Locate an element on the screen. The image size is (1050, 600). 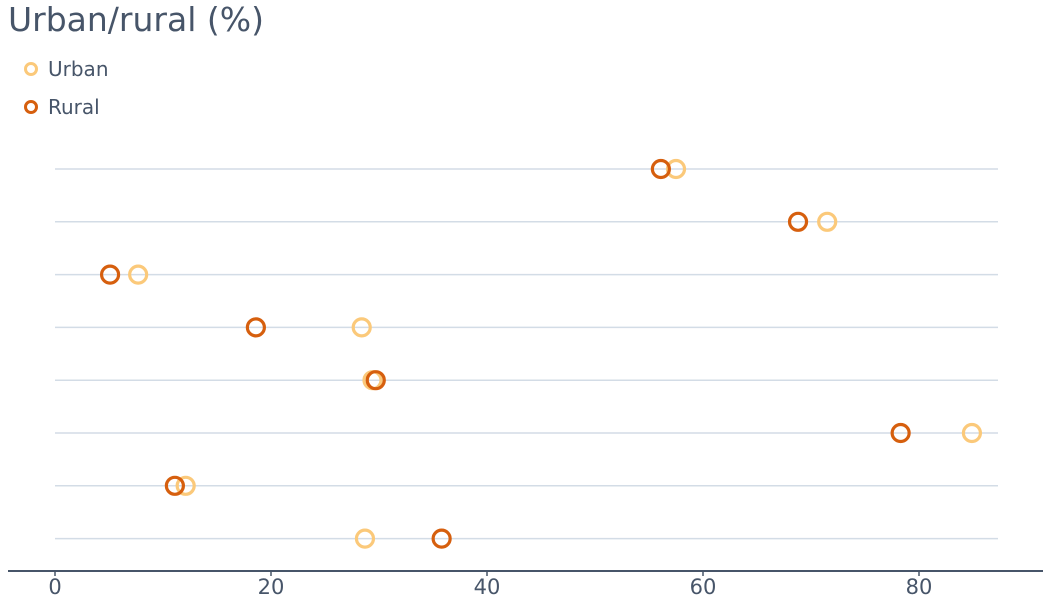
legend-label-urban: Urban is located at coordinates (78, 69).